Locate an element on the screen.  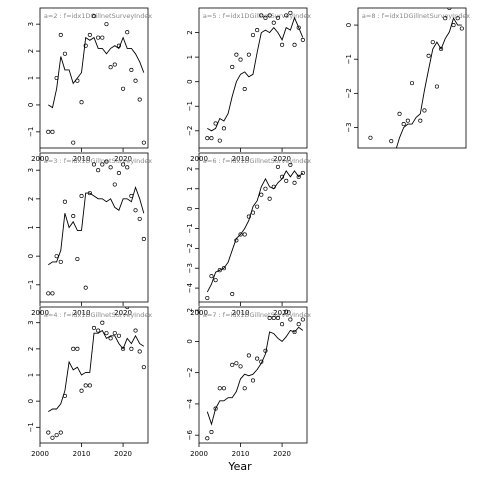
panel-title: a=4 : f=idx1DGillnetSurveyIndex is located at coordinates (98, 315).